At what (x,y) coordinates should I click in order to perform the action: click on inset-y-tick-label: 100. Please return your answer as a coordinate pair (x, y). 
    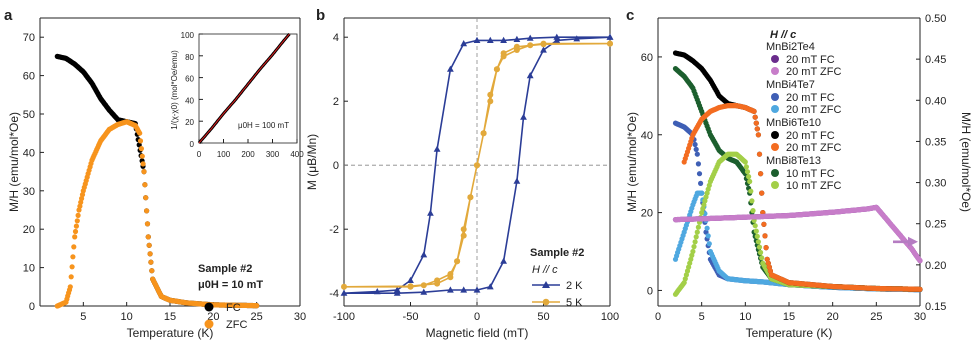
    Looking at the image, I should click on (188, 35).